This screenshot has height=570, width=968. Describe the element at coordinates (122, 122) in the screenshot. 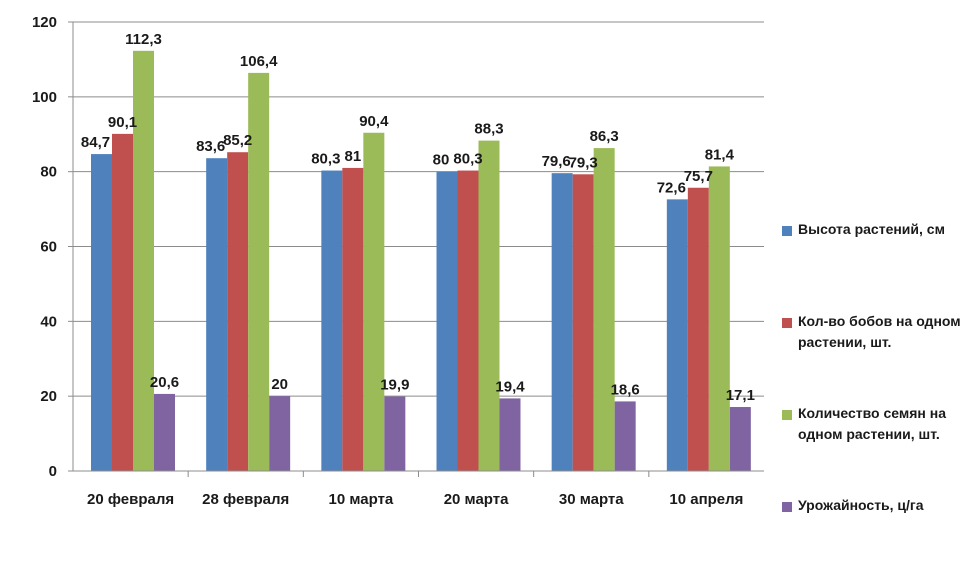

I see `data-label: 90,1` at that location.